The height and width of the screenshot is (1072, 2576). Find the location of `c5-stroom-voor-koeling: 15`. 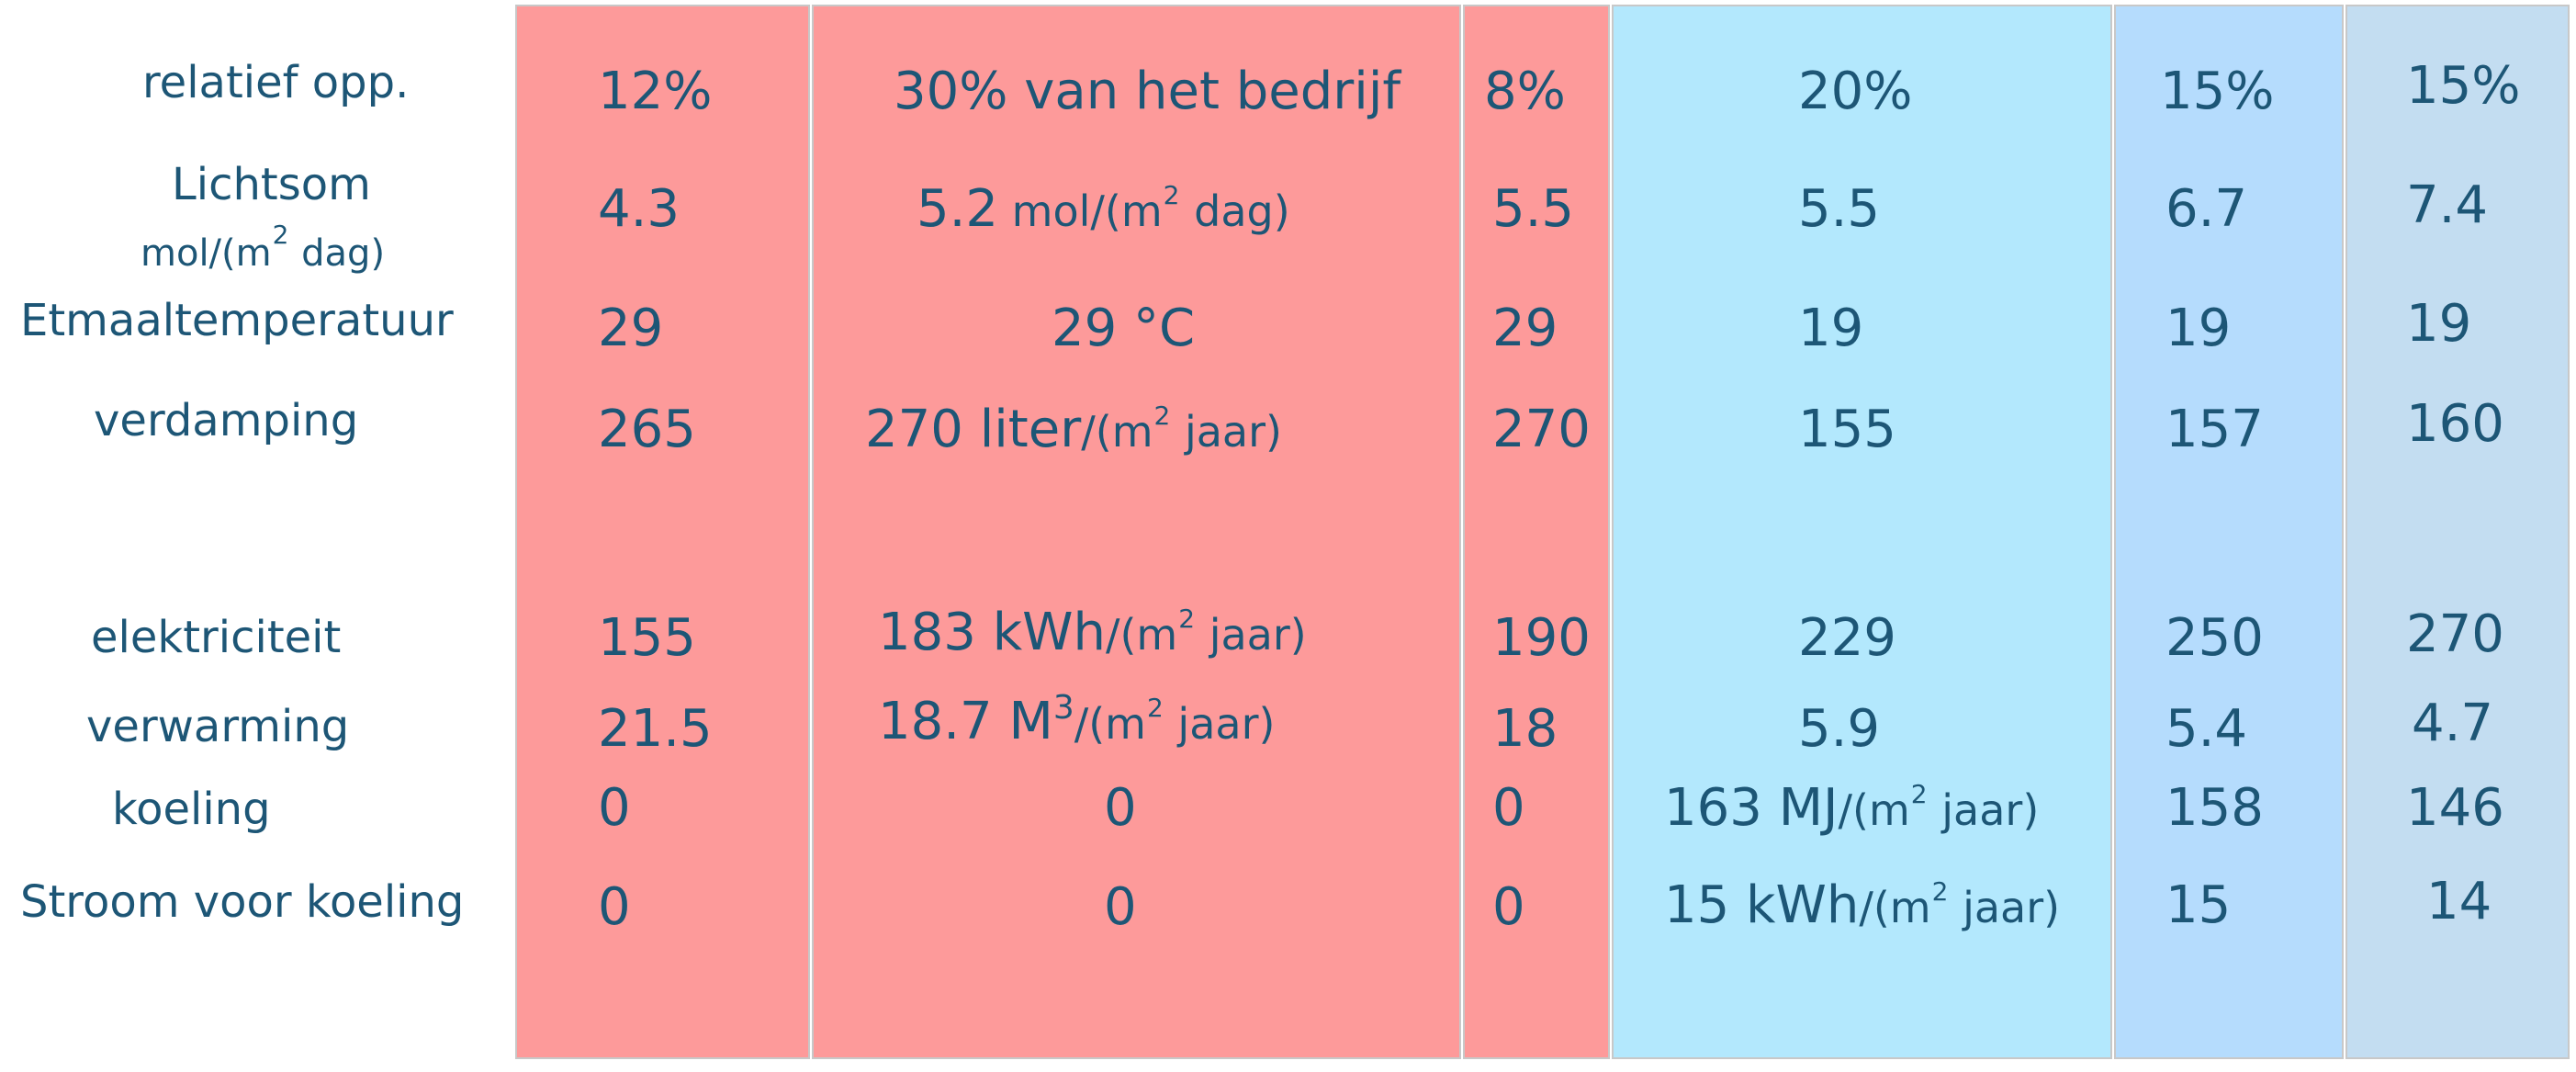

c5-stroom-voor-koeling: 15 is located at coordinates (2198, 905).